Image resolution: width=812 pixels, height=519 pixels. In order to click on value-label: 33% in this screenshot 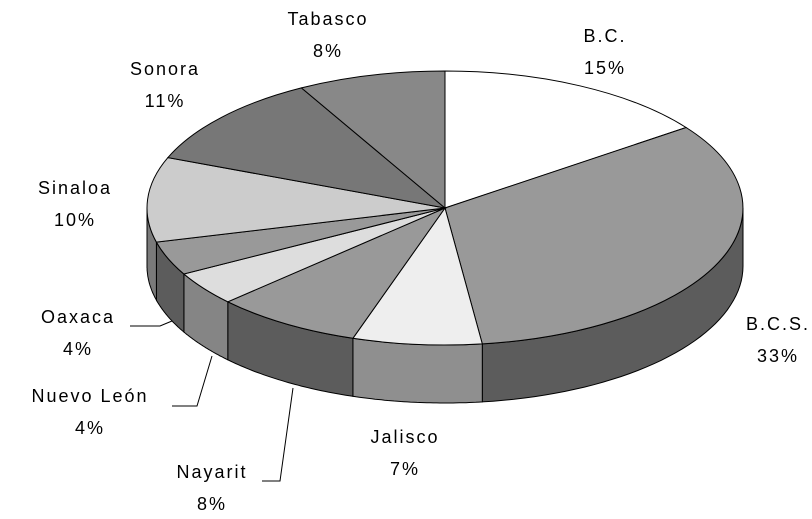, I will do `click(778, 356)`.